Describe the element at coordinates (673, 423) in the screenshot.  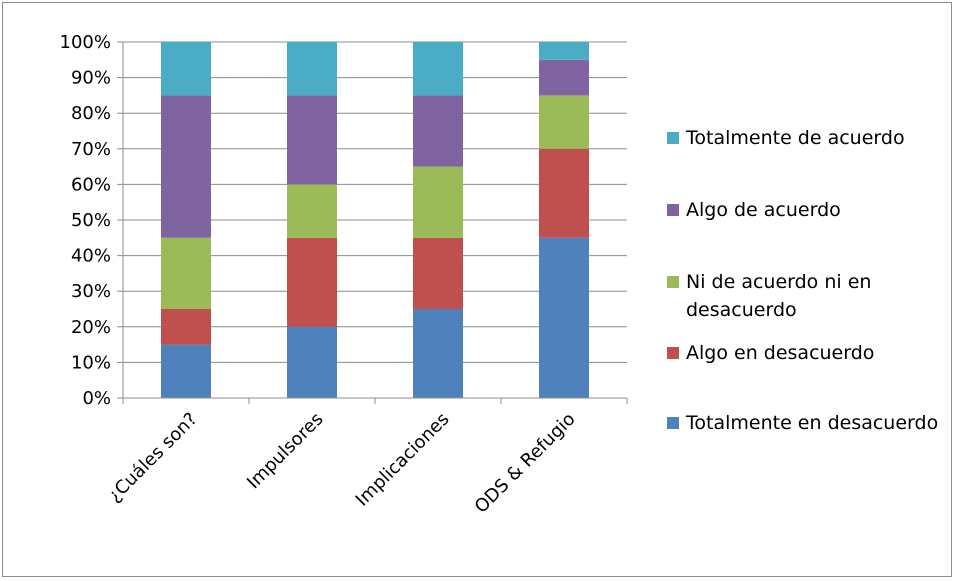
I see `legend-swatch-totalmente-en-desacuerdo` at that location.